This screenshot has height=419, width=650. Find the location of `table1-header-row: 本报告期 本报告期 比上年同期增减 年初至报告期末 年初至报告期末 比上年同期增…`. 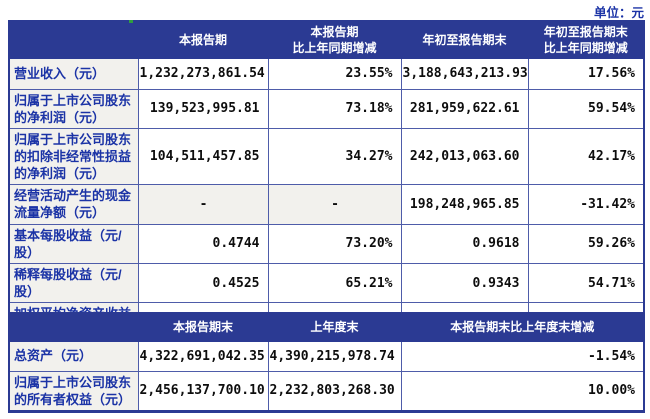

table1-header-row: 本报告期 本报告期 比上年同期增减 年初至报告期末 年初至报告期末 比上年同期增… is located at coordinates (326, 39).